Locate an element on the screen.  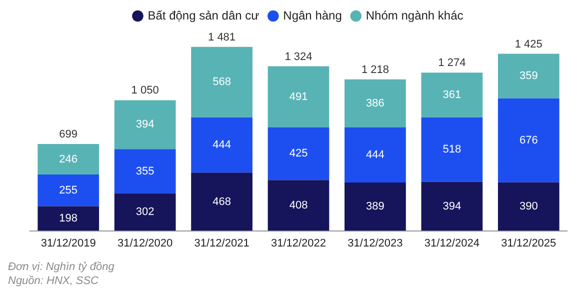
data-label: 255 is located at coordinates (68, 190).